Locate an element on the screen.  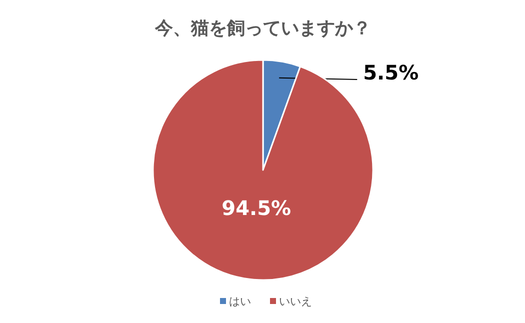
legend-label: はい is located at coordinates (240, 301).